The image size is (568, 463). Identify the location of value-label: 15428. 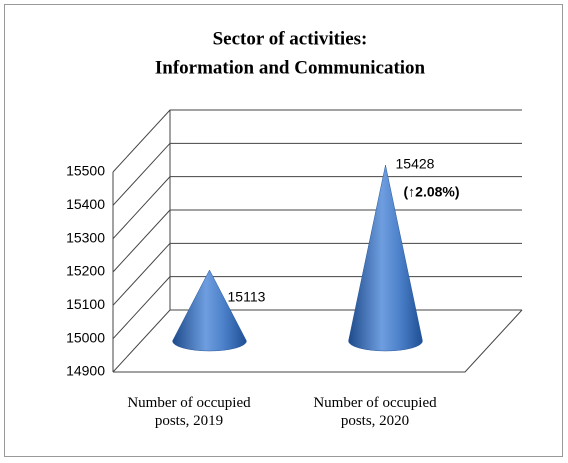
(415, 164).